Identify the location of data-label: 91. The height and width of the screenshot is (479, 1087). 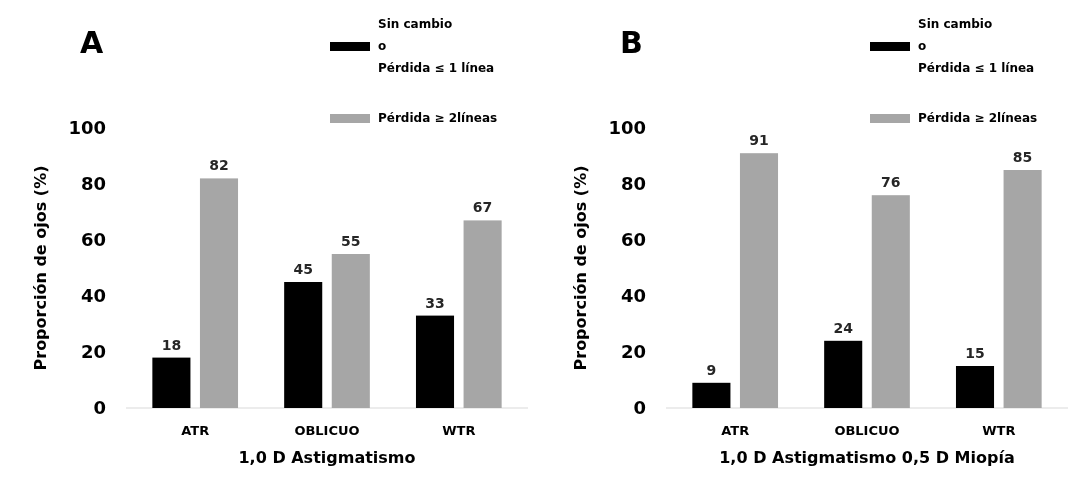
(759, 140).